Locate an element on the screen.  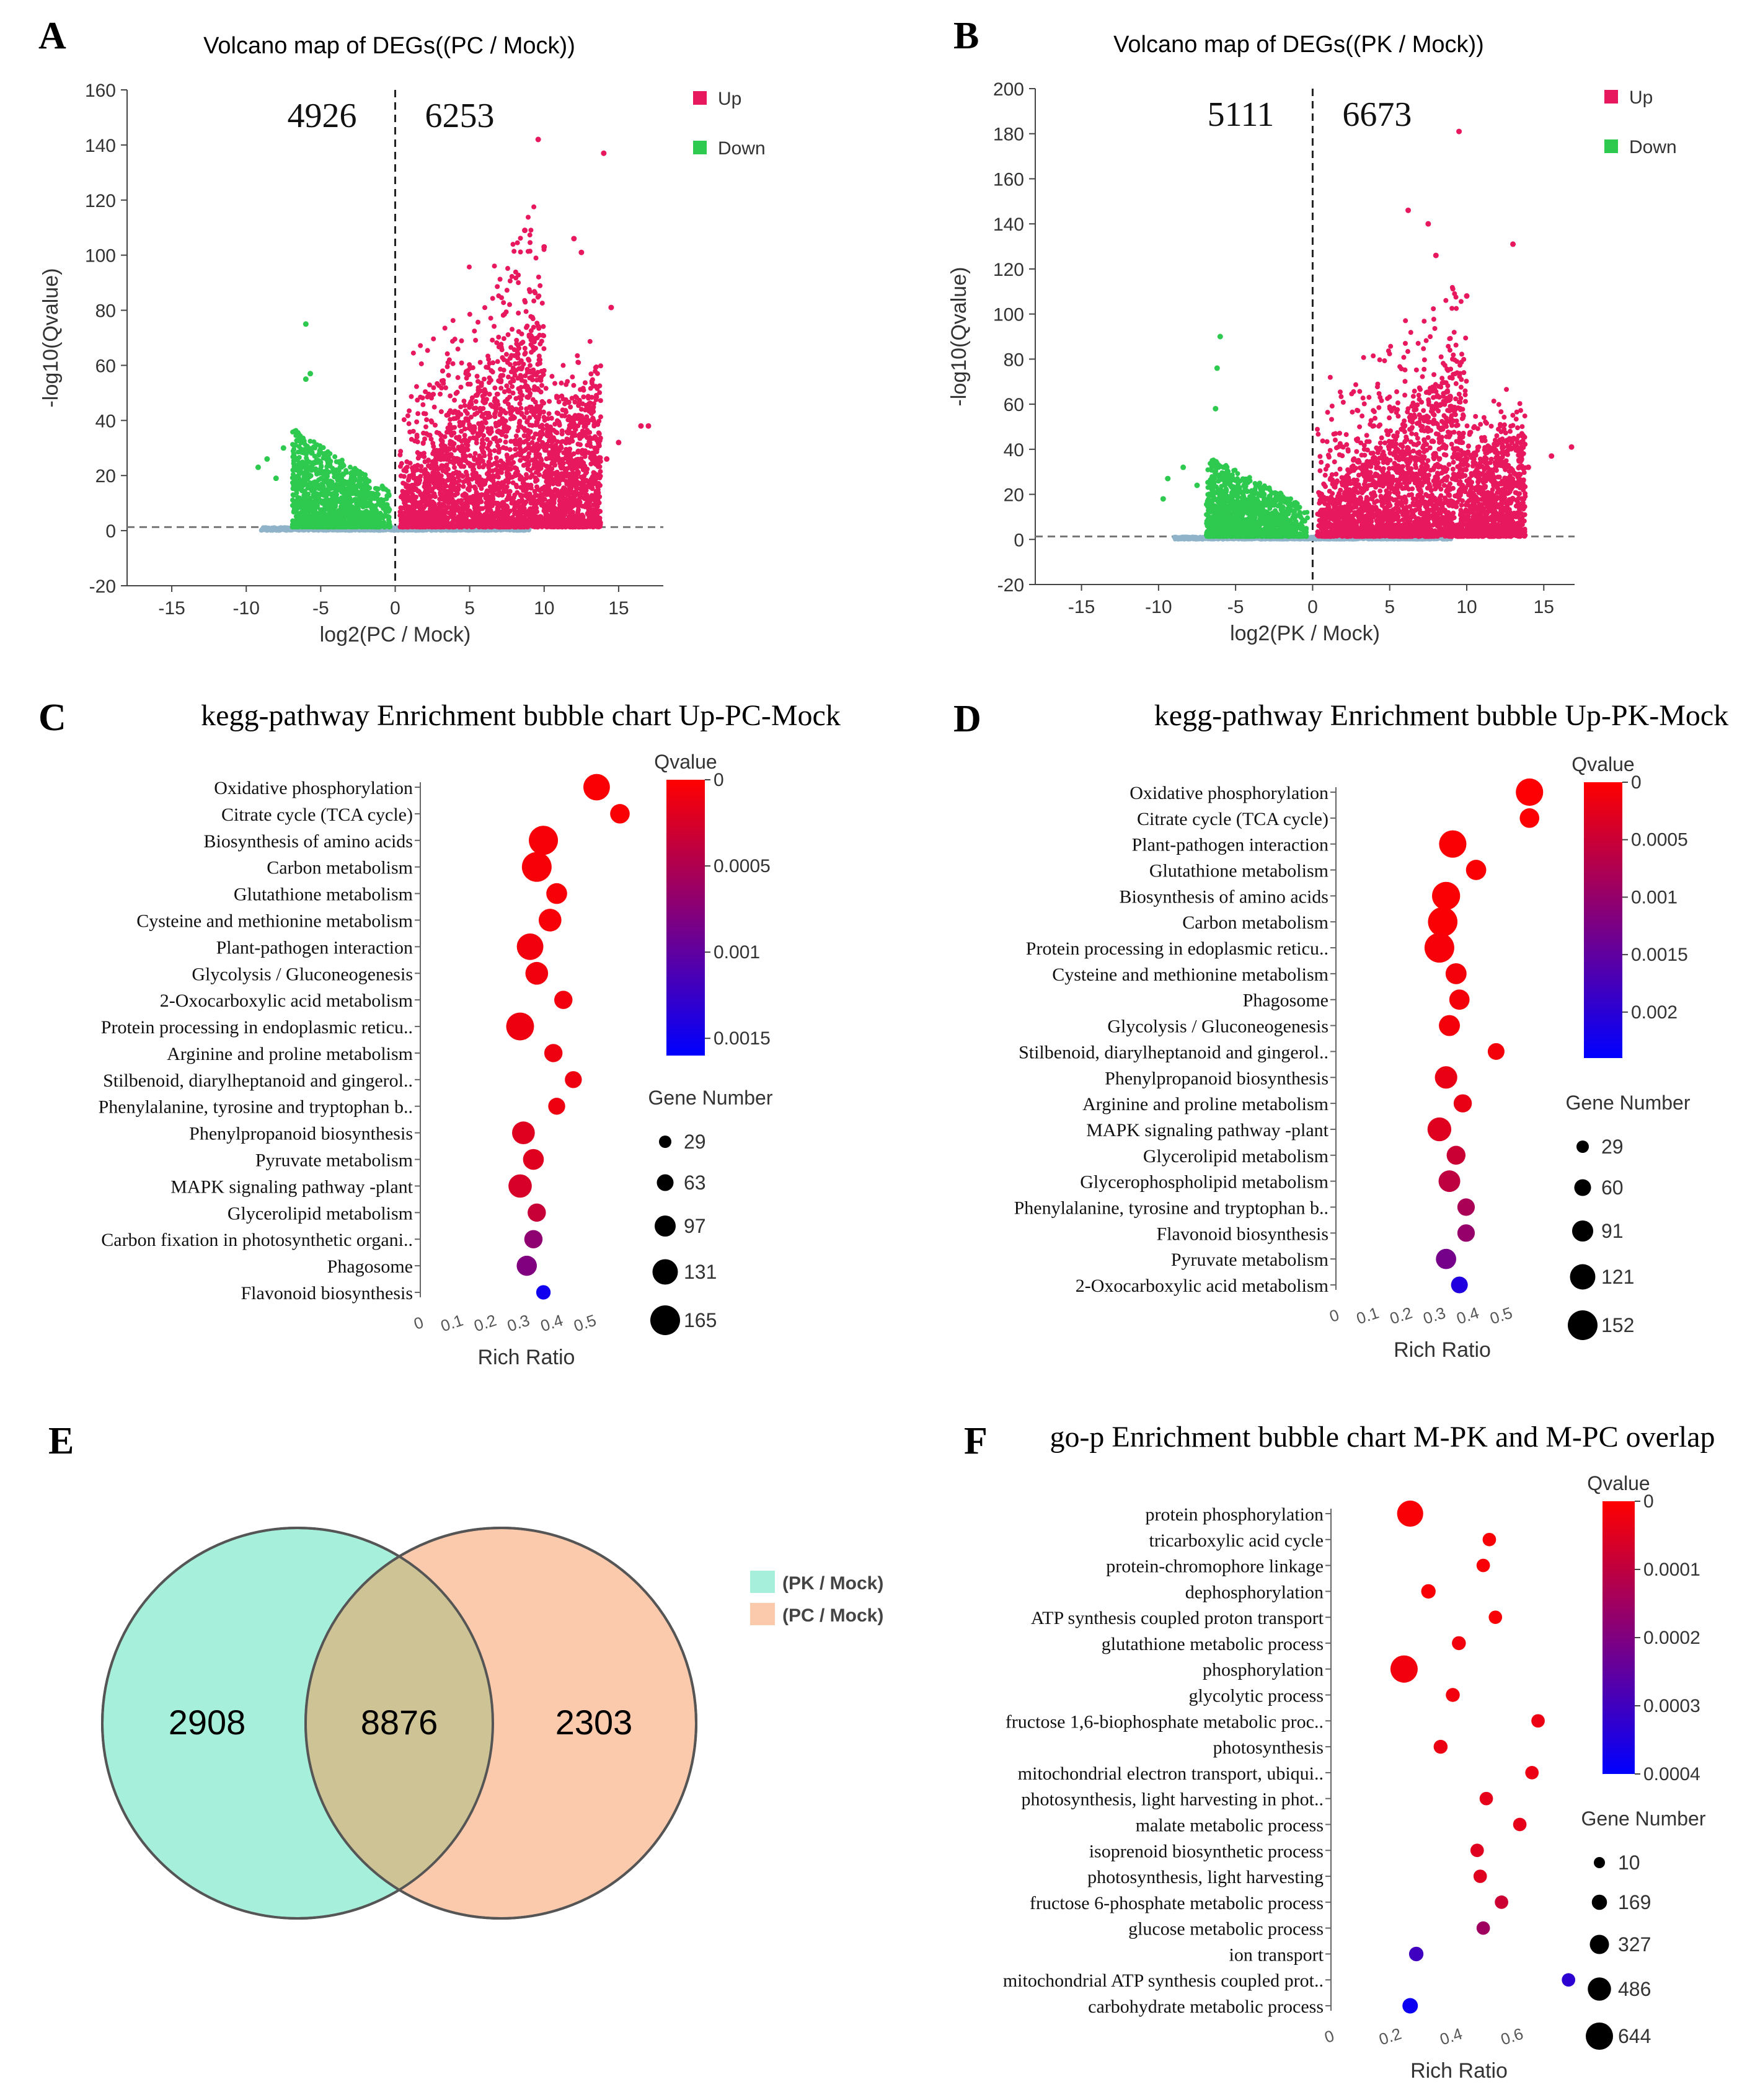
panel-label-a: A is located at coordinates (52, 36).